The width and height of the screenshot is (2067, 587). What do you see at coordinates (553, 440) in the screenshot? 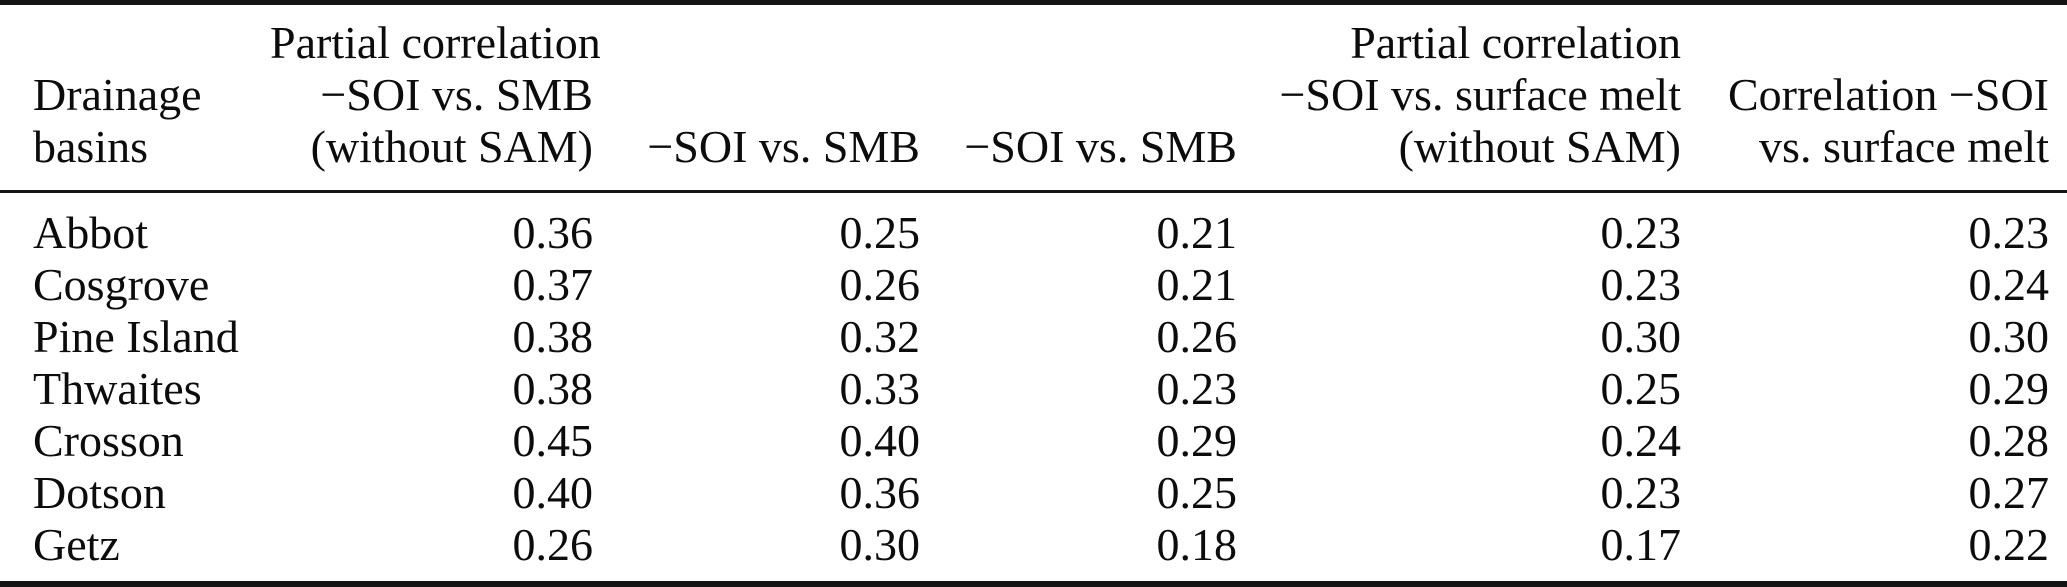
I see `value-cell: 0.45` at bounding box center [553, 440].